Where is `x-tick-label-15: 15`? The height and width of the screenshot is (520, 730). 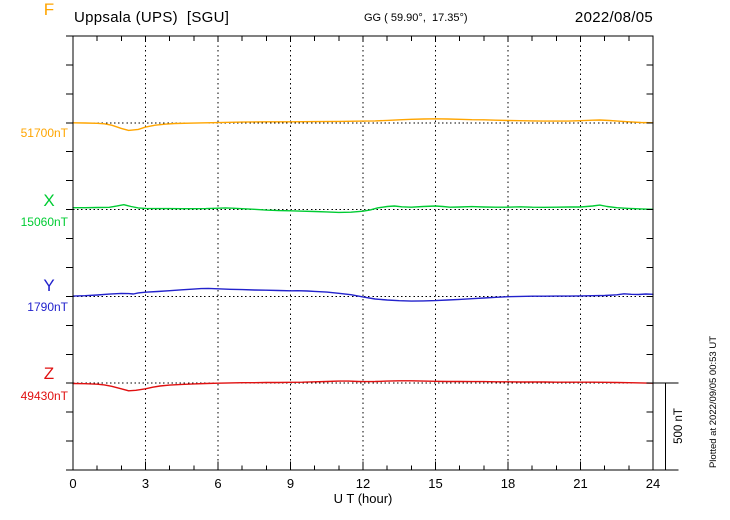 x-tick-label-15: 15 is located at coordinates (435, 483).